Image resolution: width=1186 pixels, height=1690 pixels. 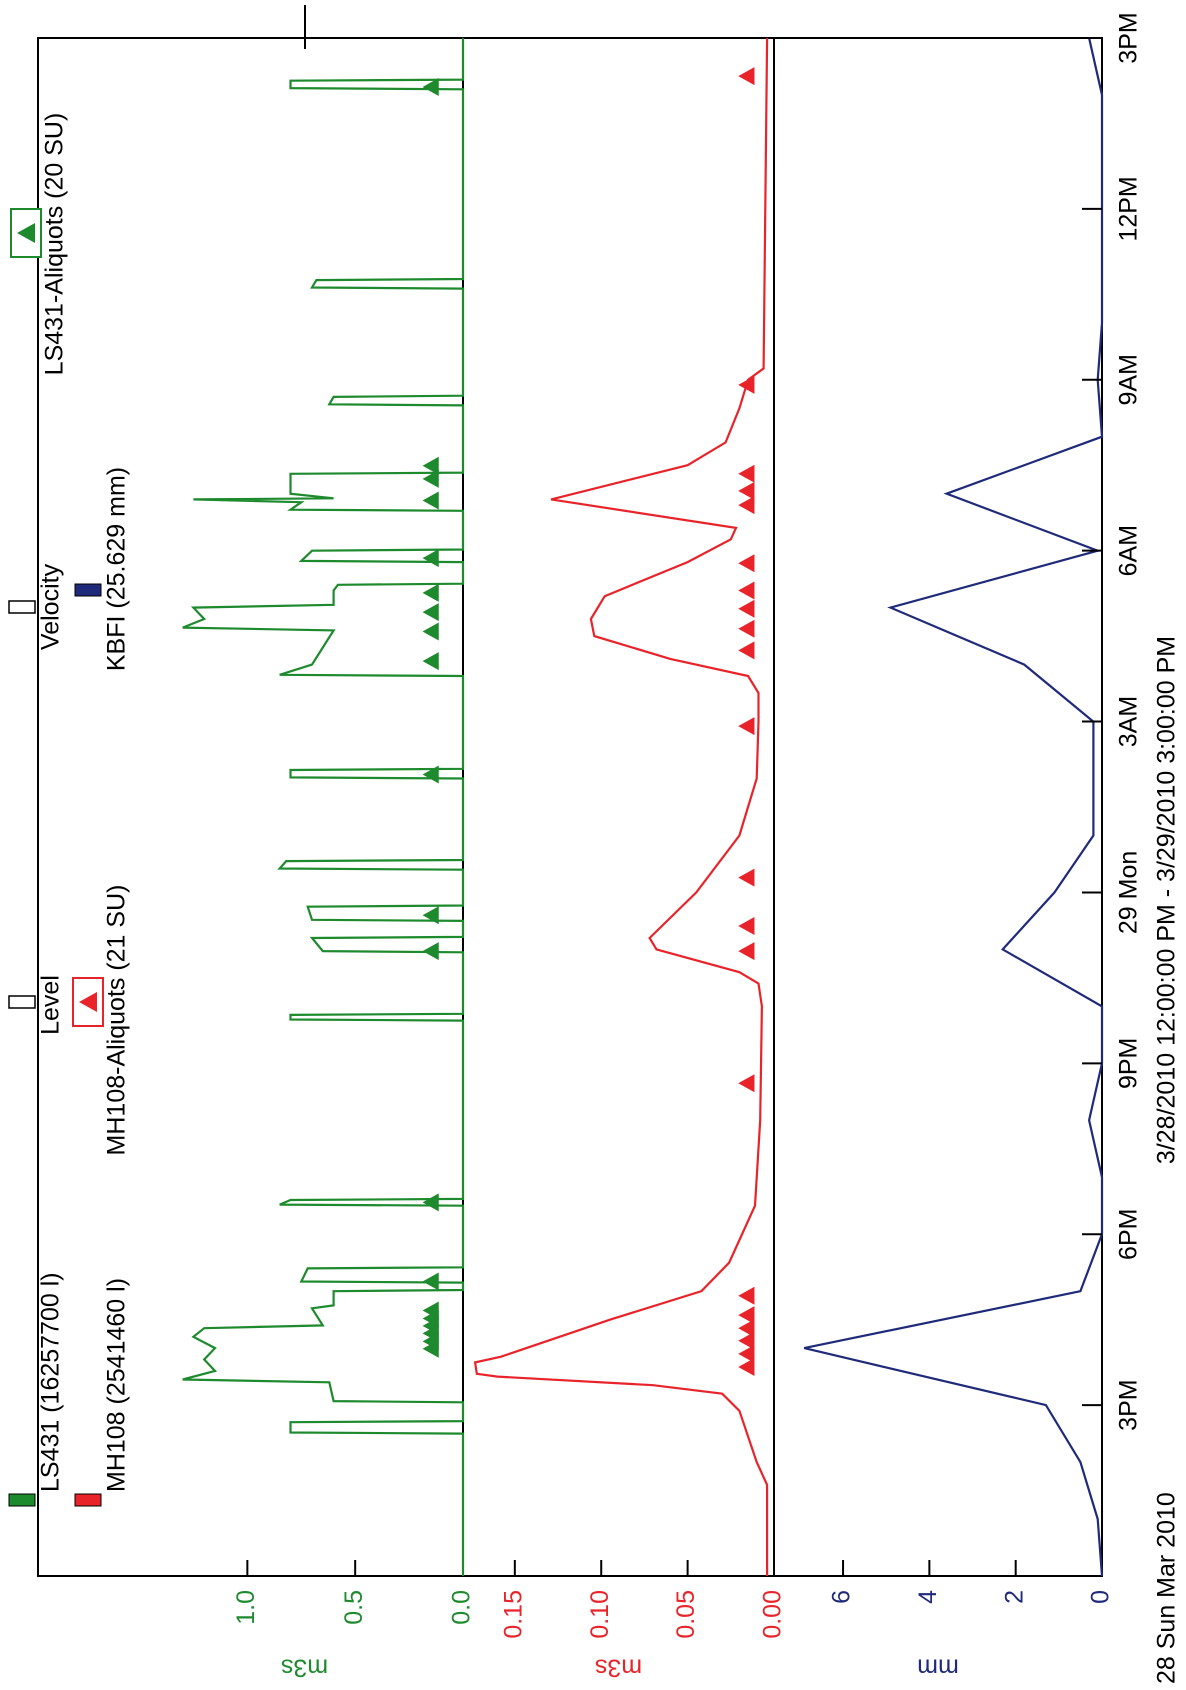 I want to click on x-tick-label: 6PM, so click(x=1129, y=1234).